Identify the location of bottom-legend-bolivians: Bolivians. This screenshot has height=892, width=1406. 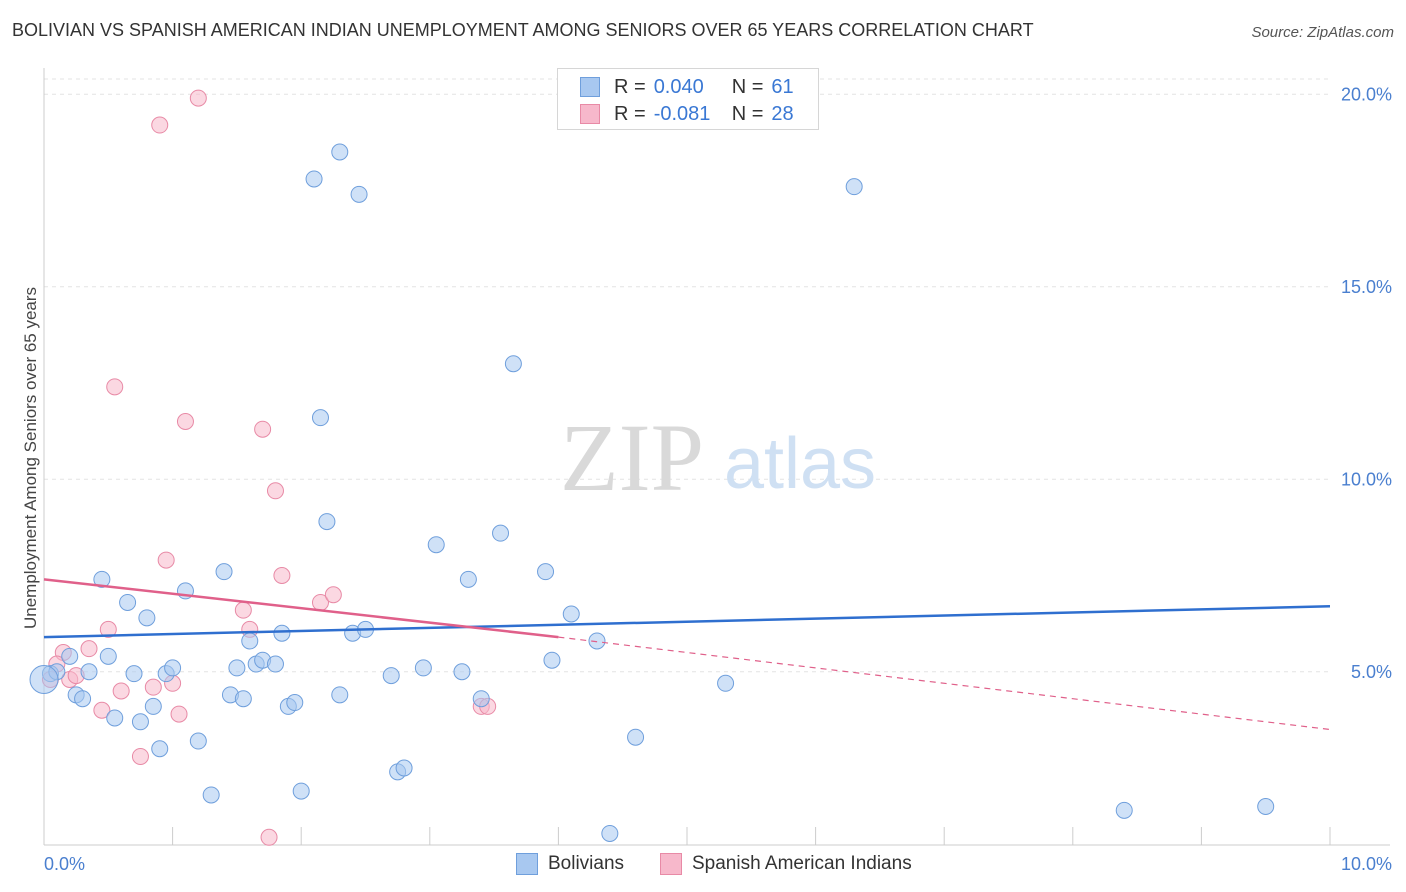
(570, 864).